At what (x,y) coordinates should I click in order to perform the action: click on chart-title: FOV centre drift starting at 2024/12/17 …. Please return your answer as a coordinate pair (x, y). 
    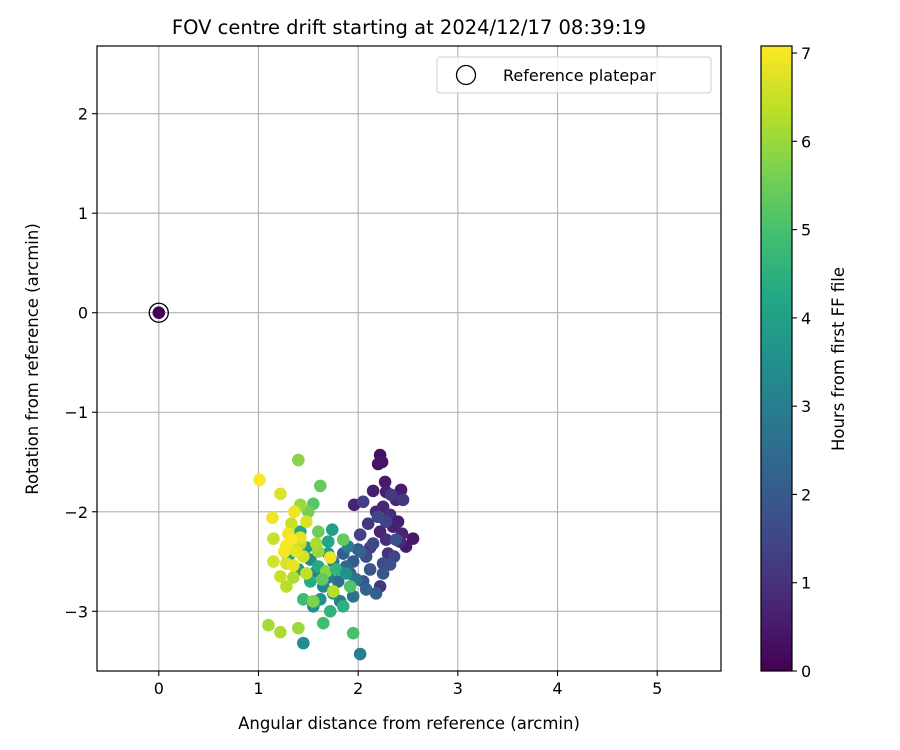
    Looking at the image, I should click on (409, 27).